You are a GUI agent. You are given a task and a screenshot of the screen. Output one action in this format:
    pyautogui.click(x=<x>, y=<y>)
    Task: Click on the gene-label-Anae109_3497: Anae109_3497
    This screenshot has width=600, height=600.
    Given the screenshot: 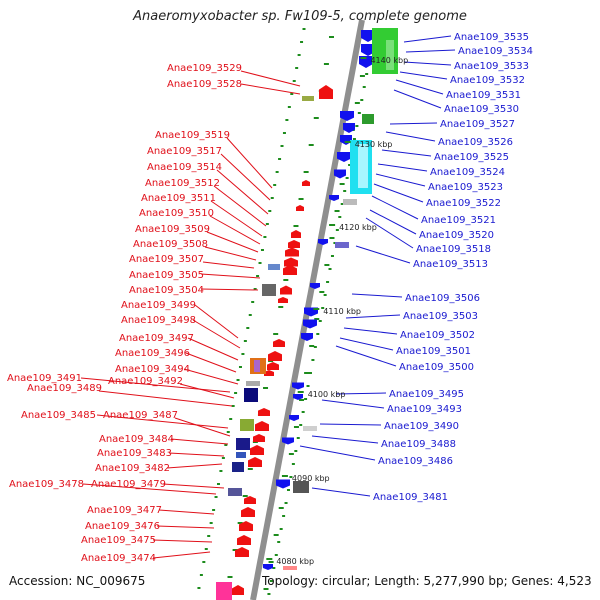 What is the action you would take?
    pyautogui.click(x=156, y=338)
    